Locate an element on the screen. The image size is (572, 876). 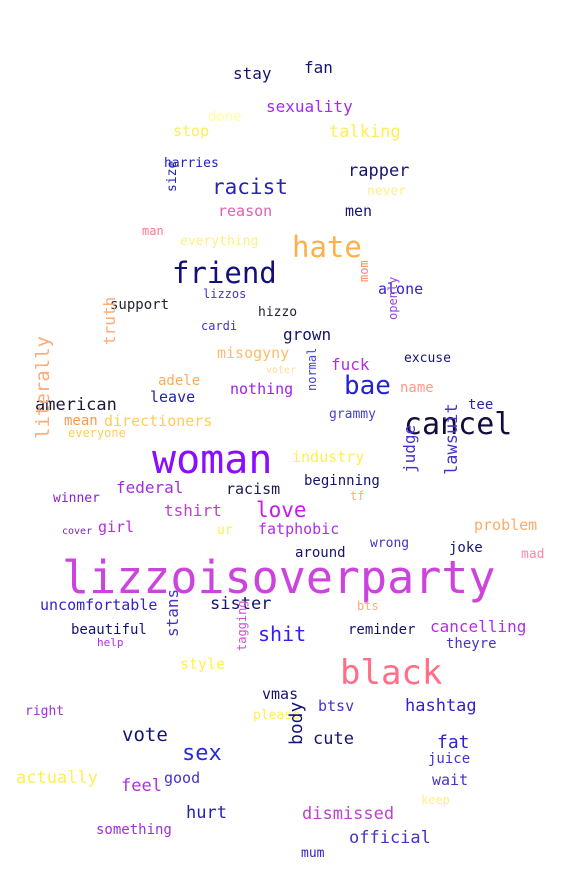
word: fatphobic is located at coordinates (299, 529).